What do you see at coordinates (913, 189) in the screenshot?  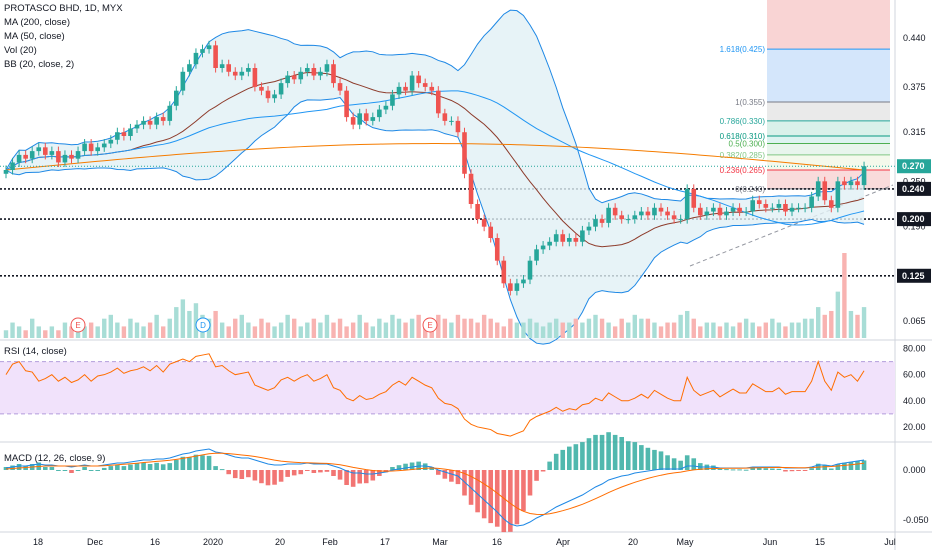 I see `level-badge: 0.240` at bounding box center [913, 189].